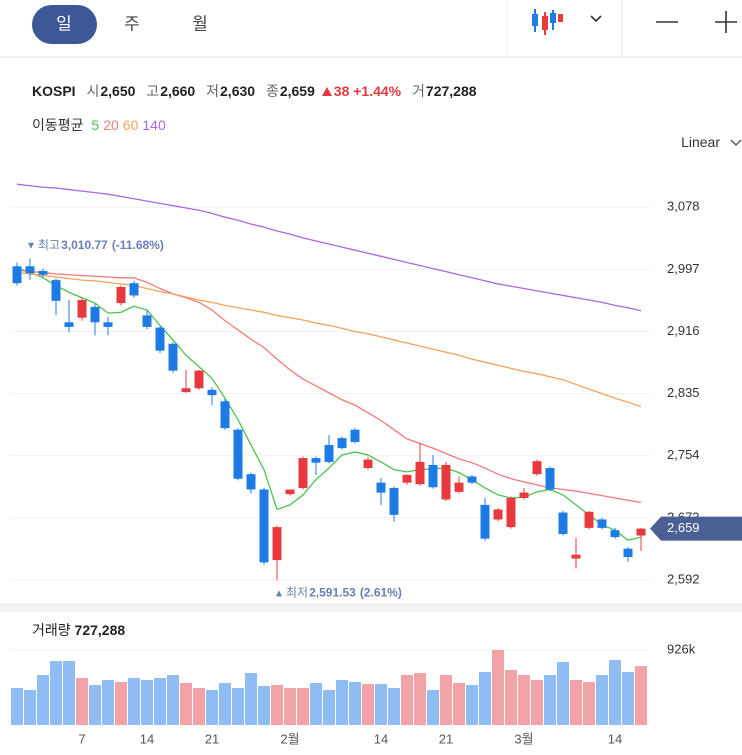  I want to click on x-tick-label: 2월, so click(289, 738).